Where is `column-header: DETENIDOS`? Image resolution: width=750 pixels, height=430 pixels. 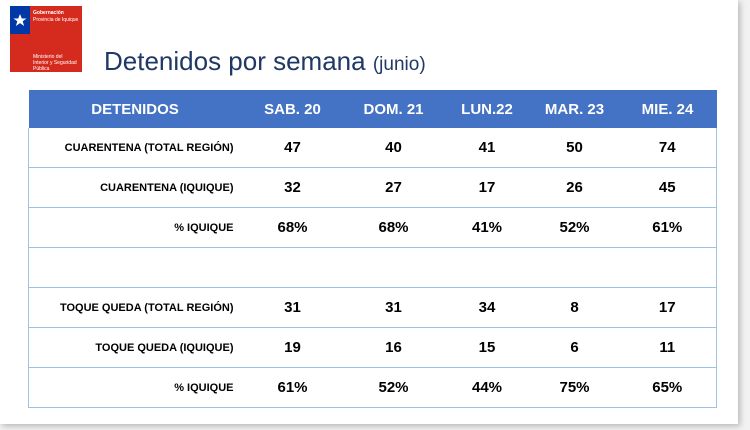
column-header: DETENIDOS is located at coordinates (135, 109).